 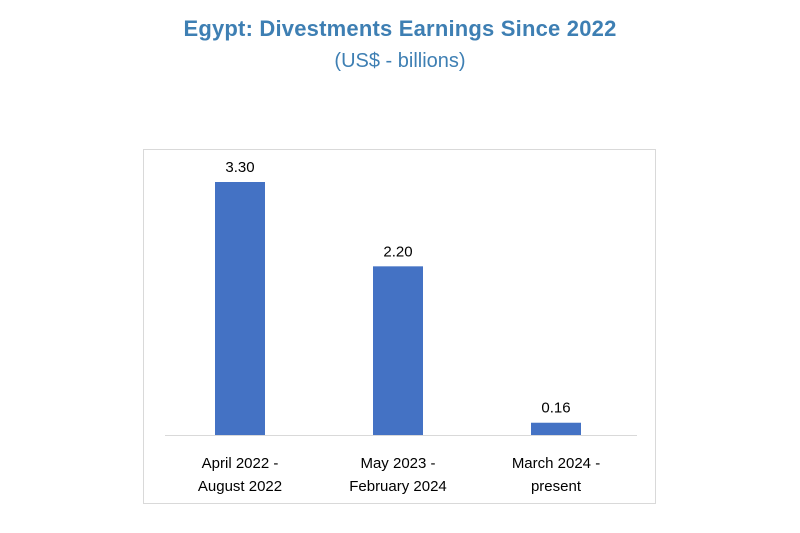 I want to click on chart-title: Egypt: Divestments Earnings Since 2022, so click(x=400, y=28).